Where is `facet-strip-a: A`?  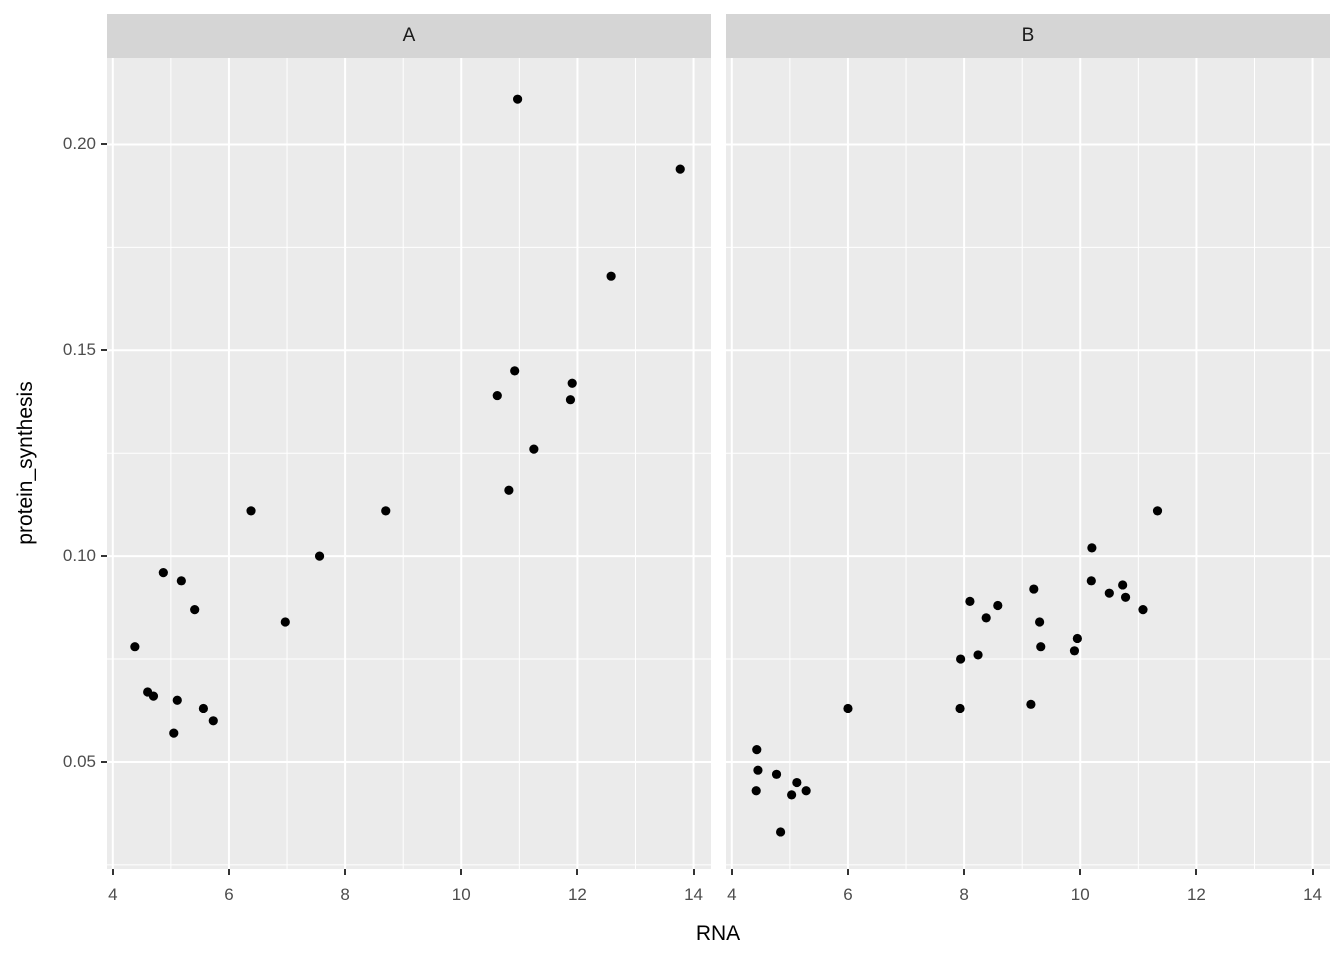
facet-strip-a: A is located at coordinates (409, 36).